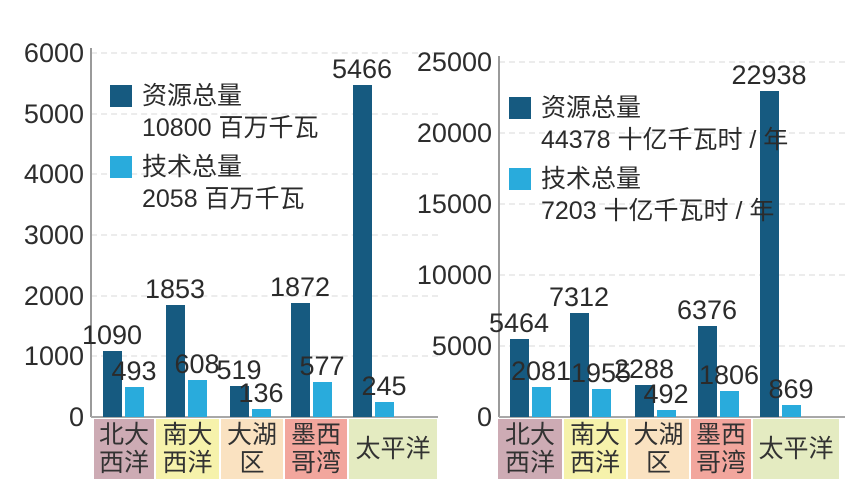 This screenshot has width=856, height=495. What do you see at coordinates (579, 297) in the screenshot?
I see `bar-value-label: 7312` at bounding box center [579, 297].